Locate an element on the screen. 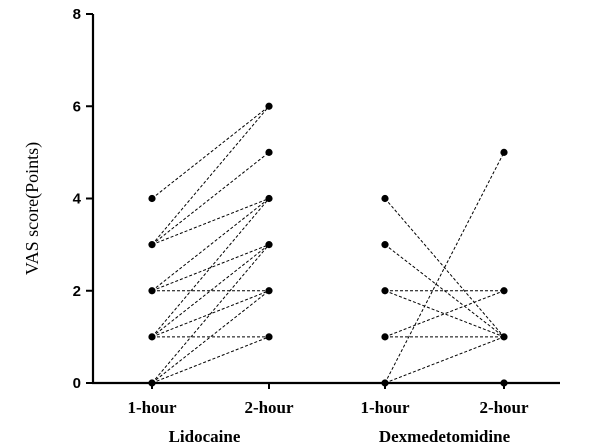 Image resolution: width=591 pixels, height=448 pixels. y-tick-label: 2 is located at coordinates (77, 291).